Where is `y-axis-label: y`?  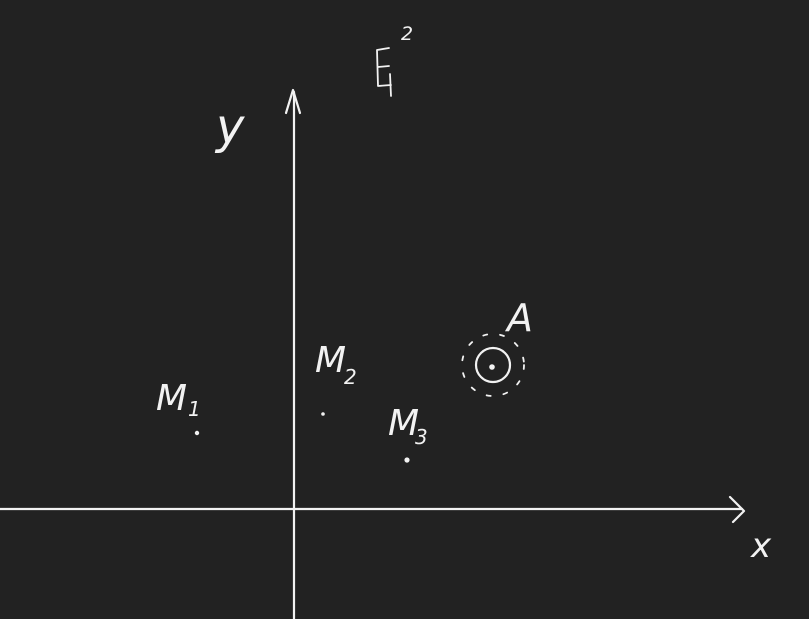
y-axis-label: y is located at coordinates (229, 127).